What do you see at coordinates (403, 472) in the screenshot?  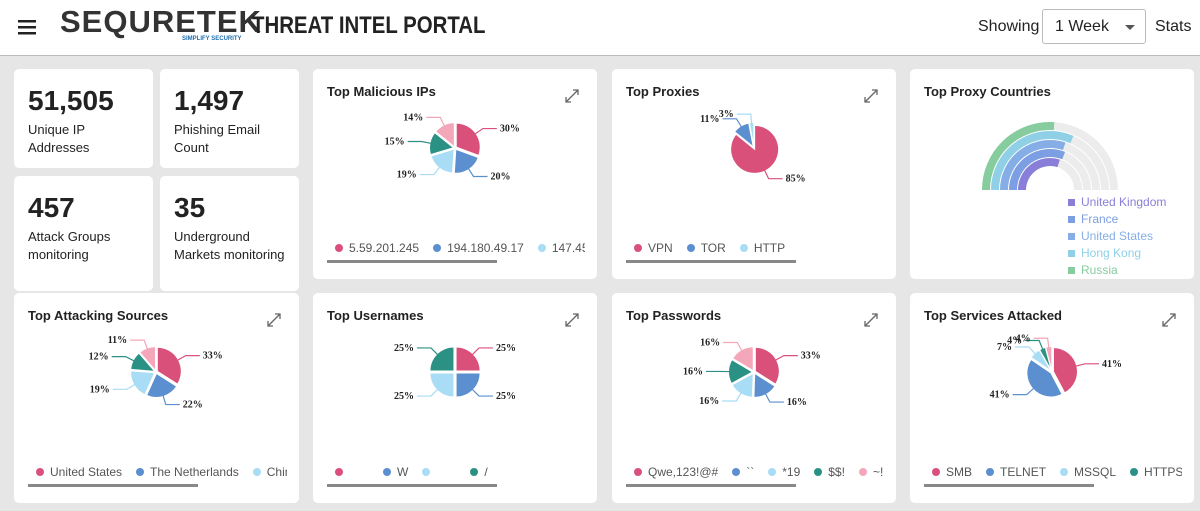 I see `legend-text: W` at bounding box center [403, 472].